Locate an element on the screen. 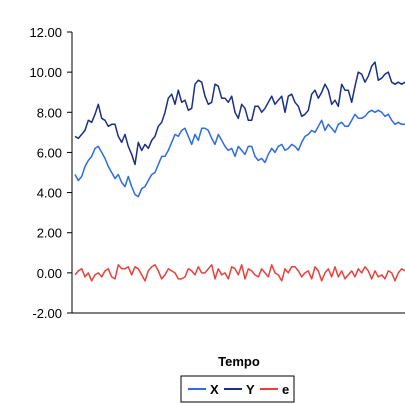 The image size is (405, 404). y-tick-label: -2.00 is located at coordinates (47, 313).